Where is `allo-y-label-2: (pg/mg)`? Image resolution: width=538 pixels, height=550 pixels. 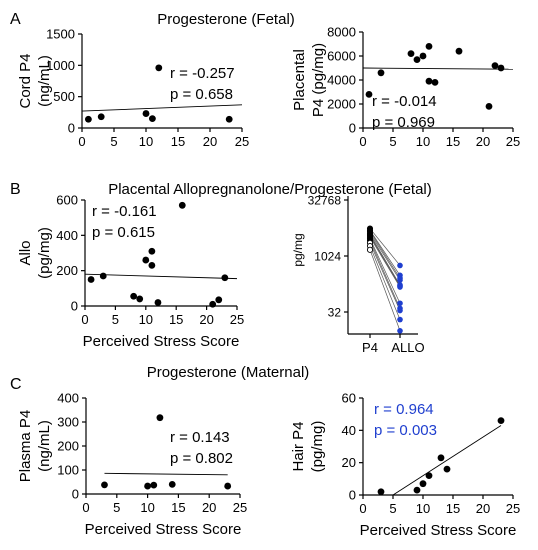
allo-y-label-2: (pg/mg) is located at coordinates (44, 253).